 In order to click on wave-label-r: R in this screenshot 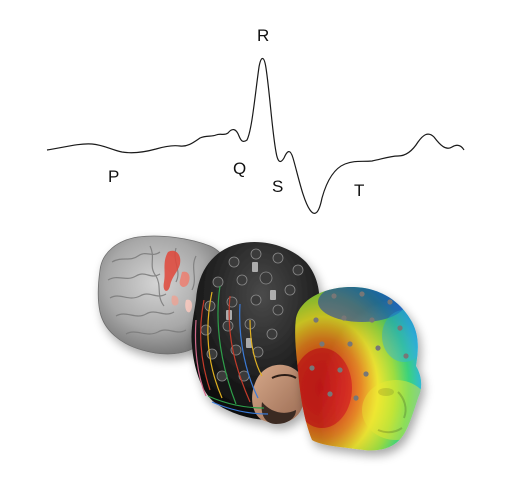, I will do `click(263, 35)`.